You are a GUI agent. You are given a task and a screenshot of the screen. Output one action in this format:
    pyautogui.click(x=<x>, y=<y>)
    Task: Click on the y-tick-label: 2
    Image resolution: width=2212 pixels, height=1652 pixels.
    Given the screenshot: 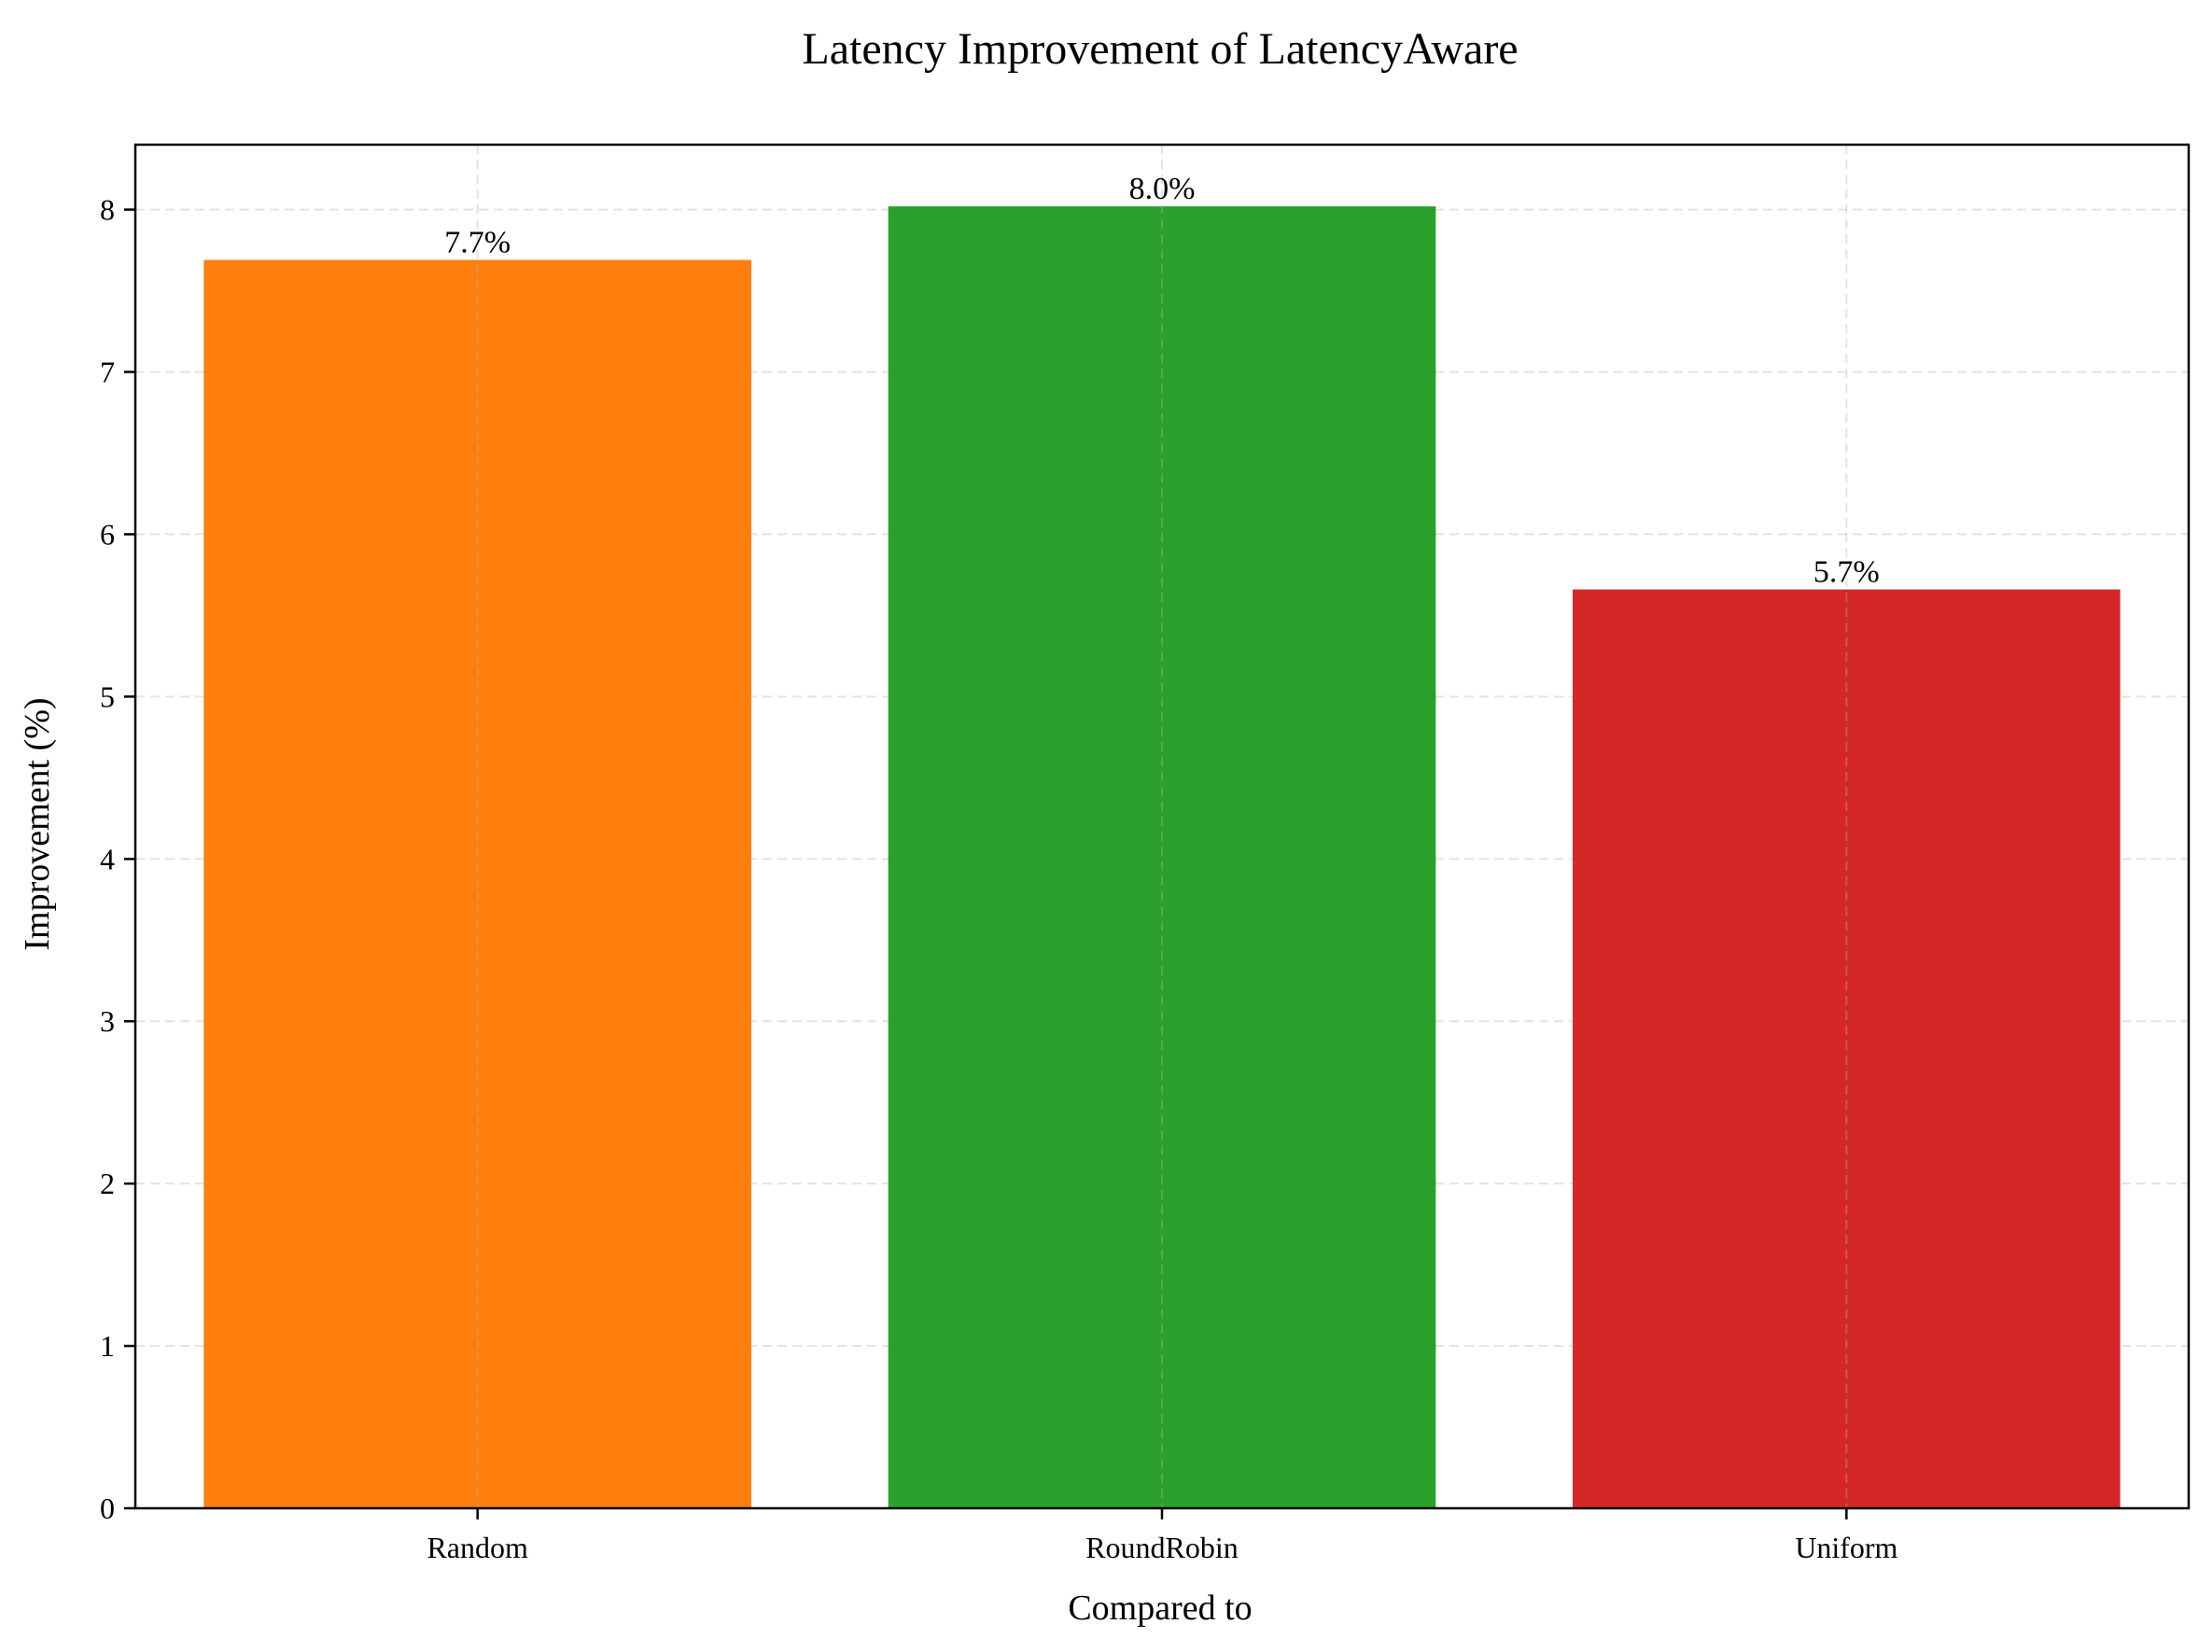 What is the action you would take?
    pyautogui.click(x=107, y=1183)
    